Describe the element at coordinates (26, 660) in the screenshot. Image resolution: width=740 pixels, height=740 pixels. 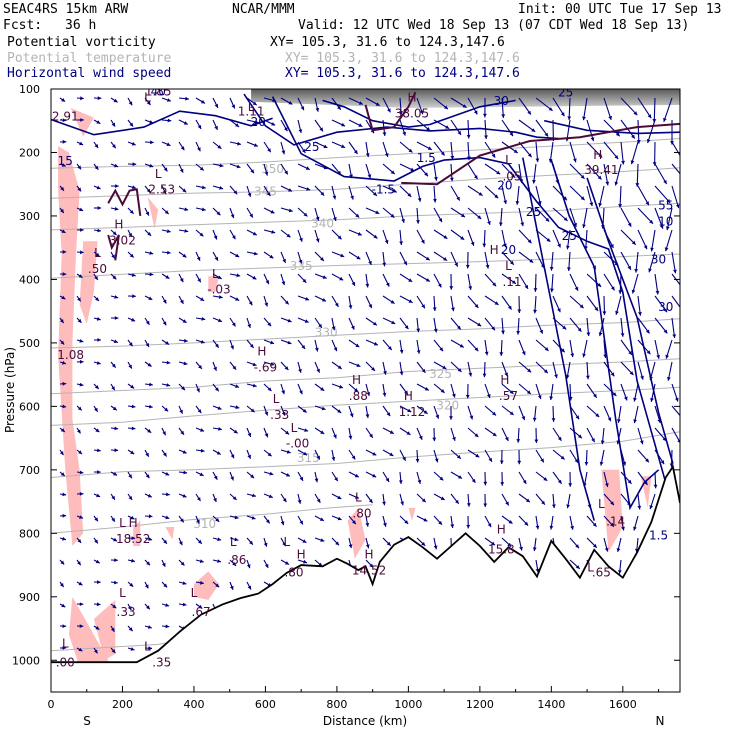
I see `y-tick-label: 1000` at that location.